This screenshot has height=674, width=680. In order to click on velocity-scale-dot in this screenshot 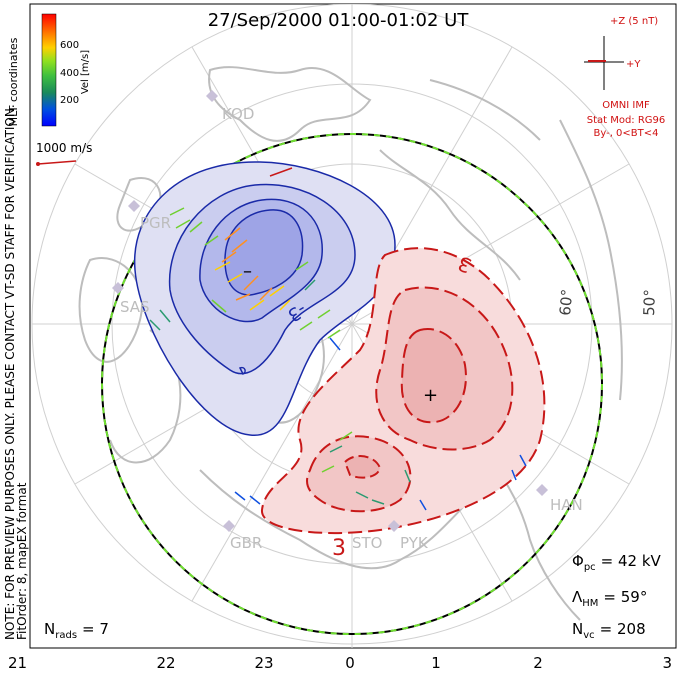, I will do `click(38, 164)`.